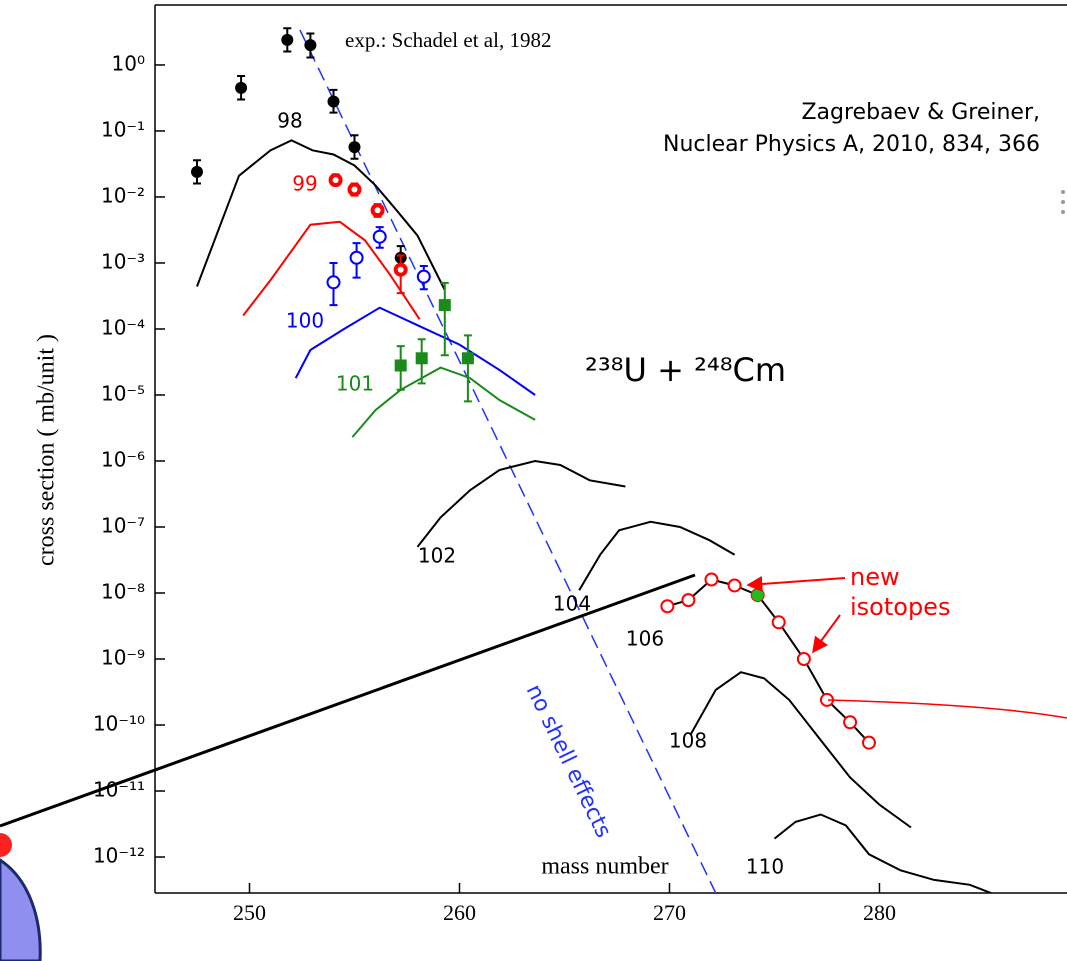  Describe the element at coordinates (123, 525) in the screenshot. I see `y-tick-label: 10⁻⁷` at that location.